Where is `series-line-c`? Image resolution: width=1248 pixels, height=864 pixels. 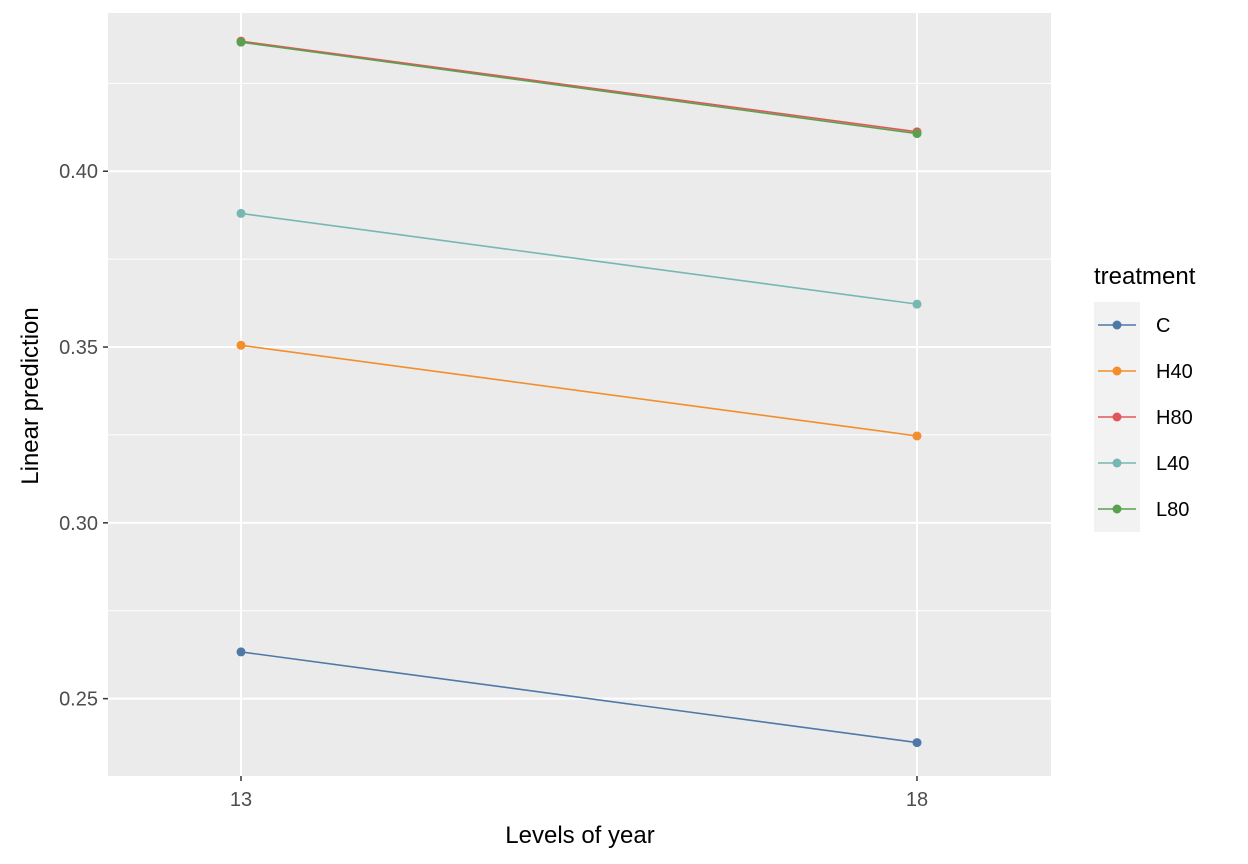
series-line-c is located at coordinates (579, 697).